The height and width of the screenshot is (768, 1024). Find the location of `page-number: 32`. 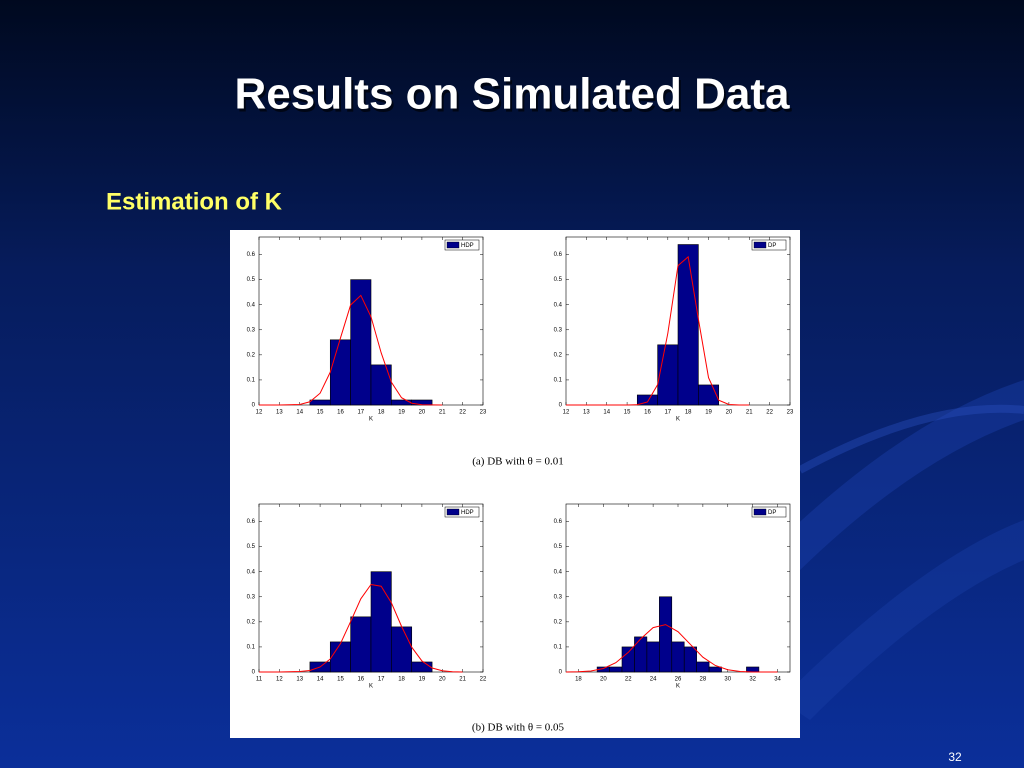

page-number: 32 is located at coordinates (955, 757).